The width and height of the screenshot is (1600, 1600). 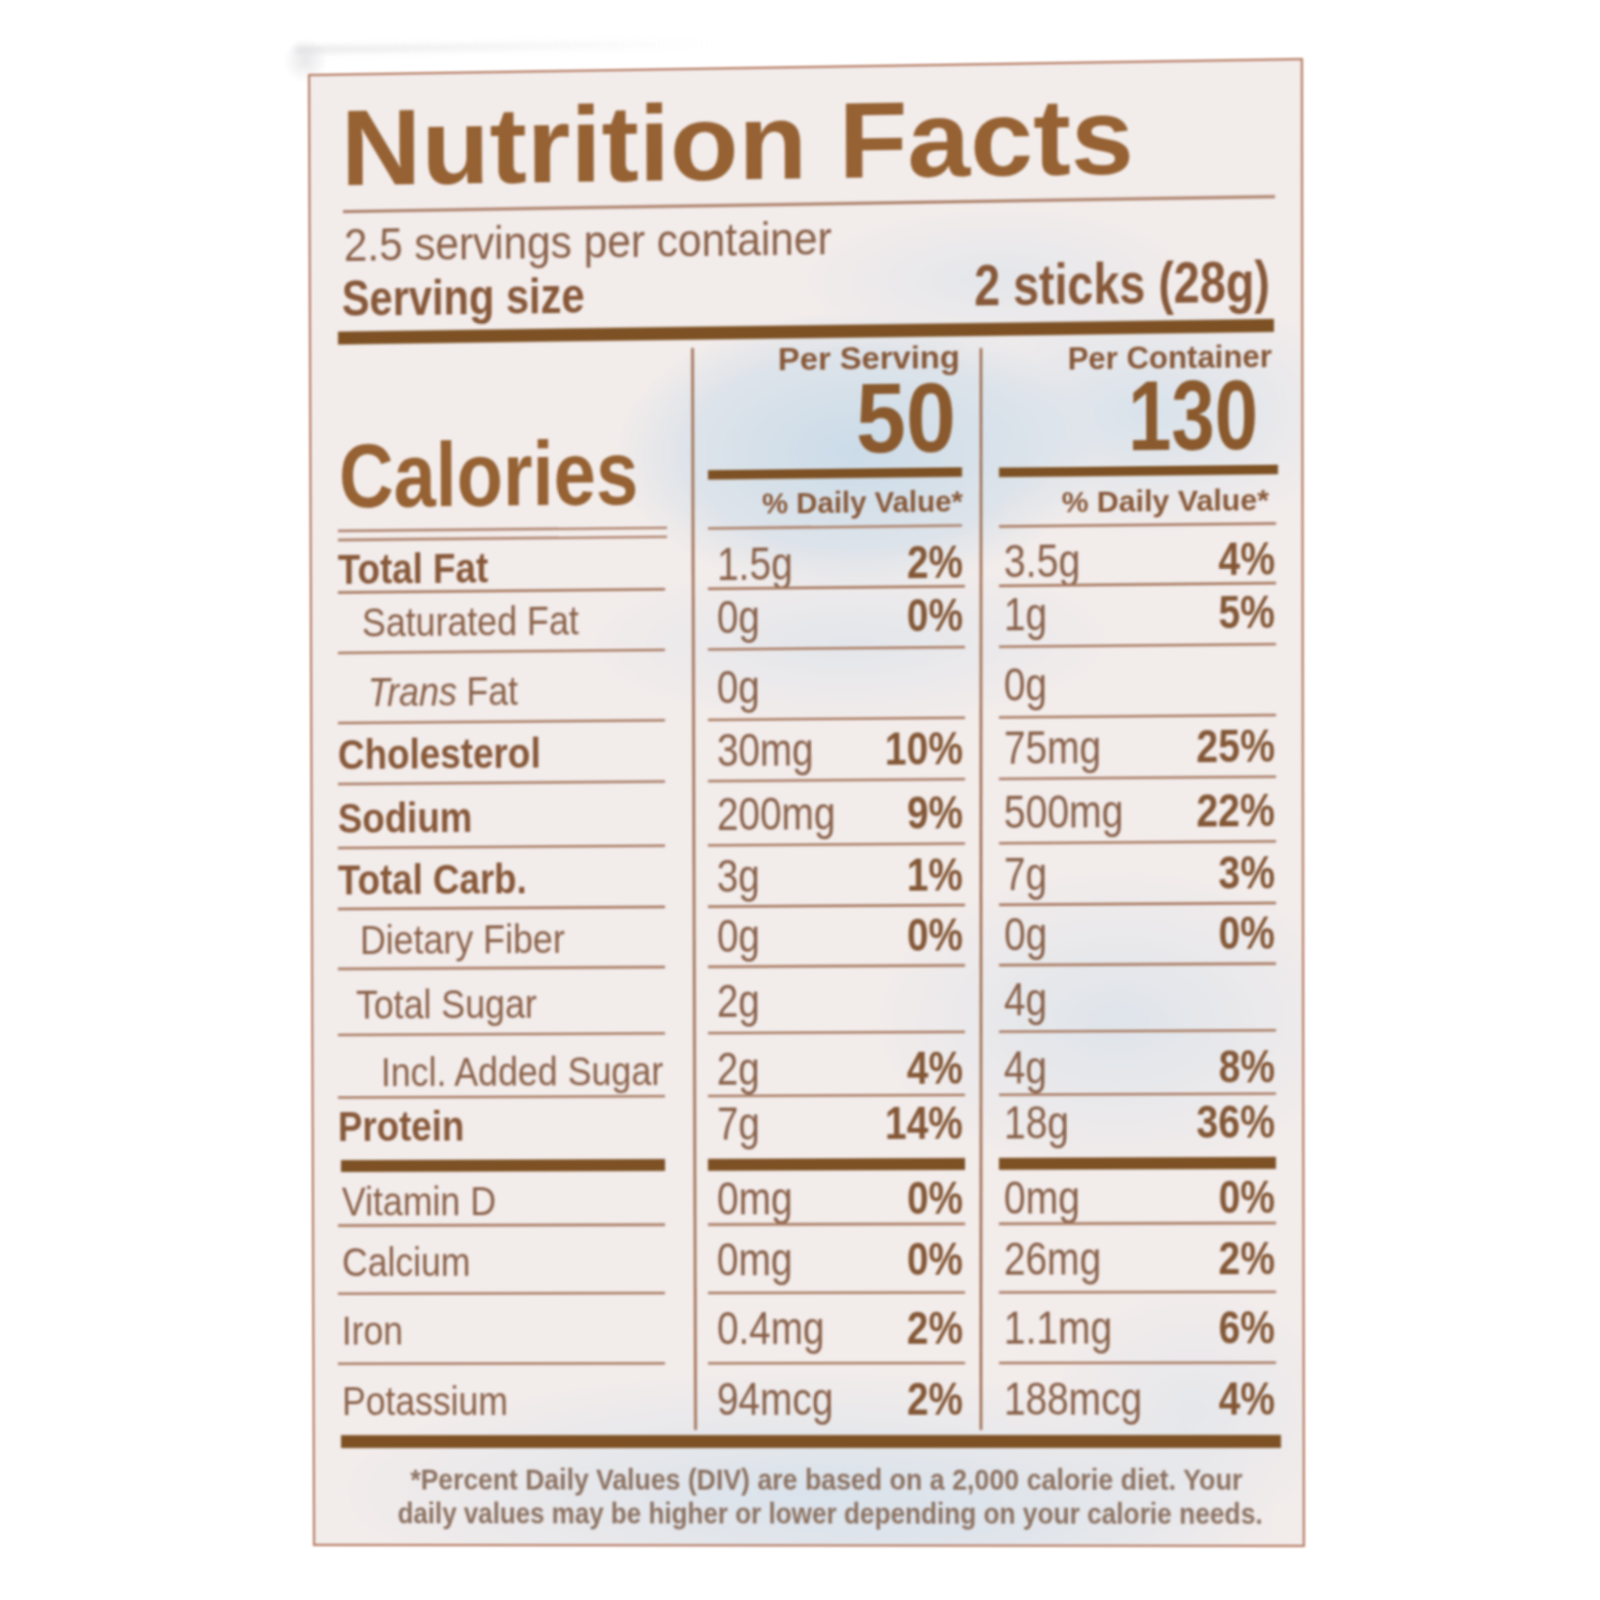 I want to click on svg-text: Sodium, so click(x=405, y=817).